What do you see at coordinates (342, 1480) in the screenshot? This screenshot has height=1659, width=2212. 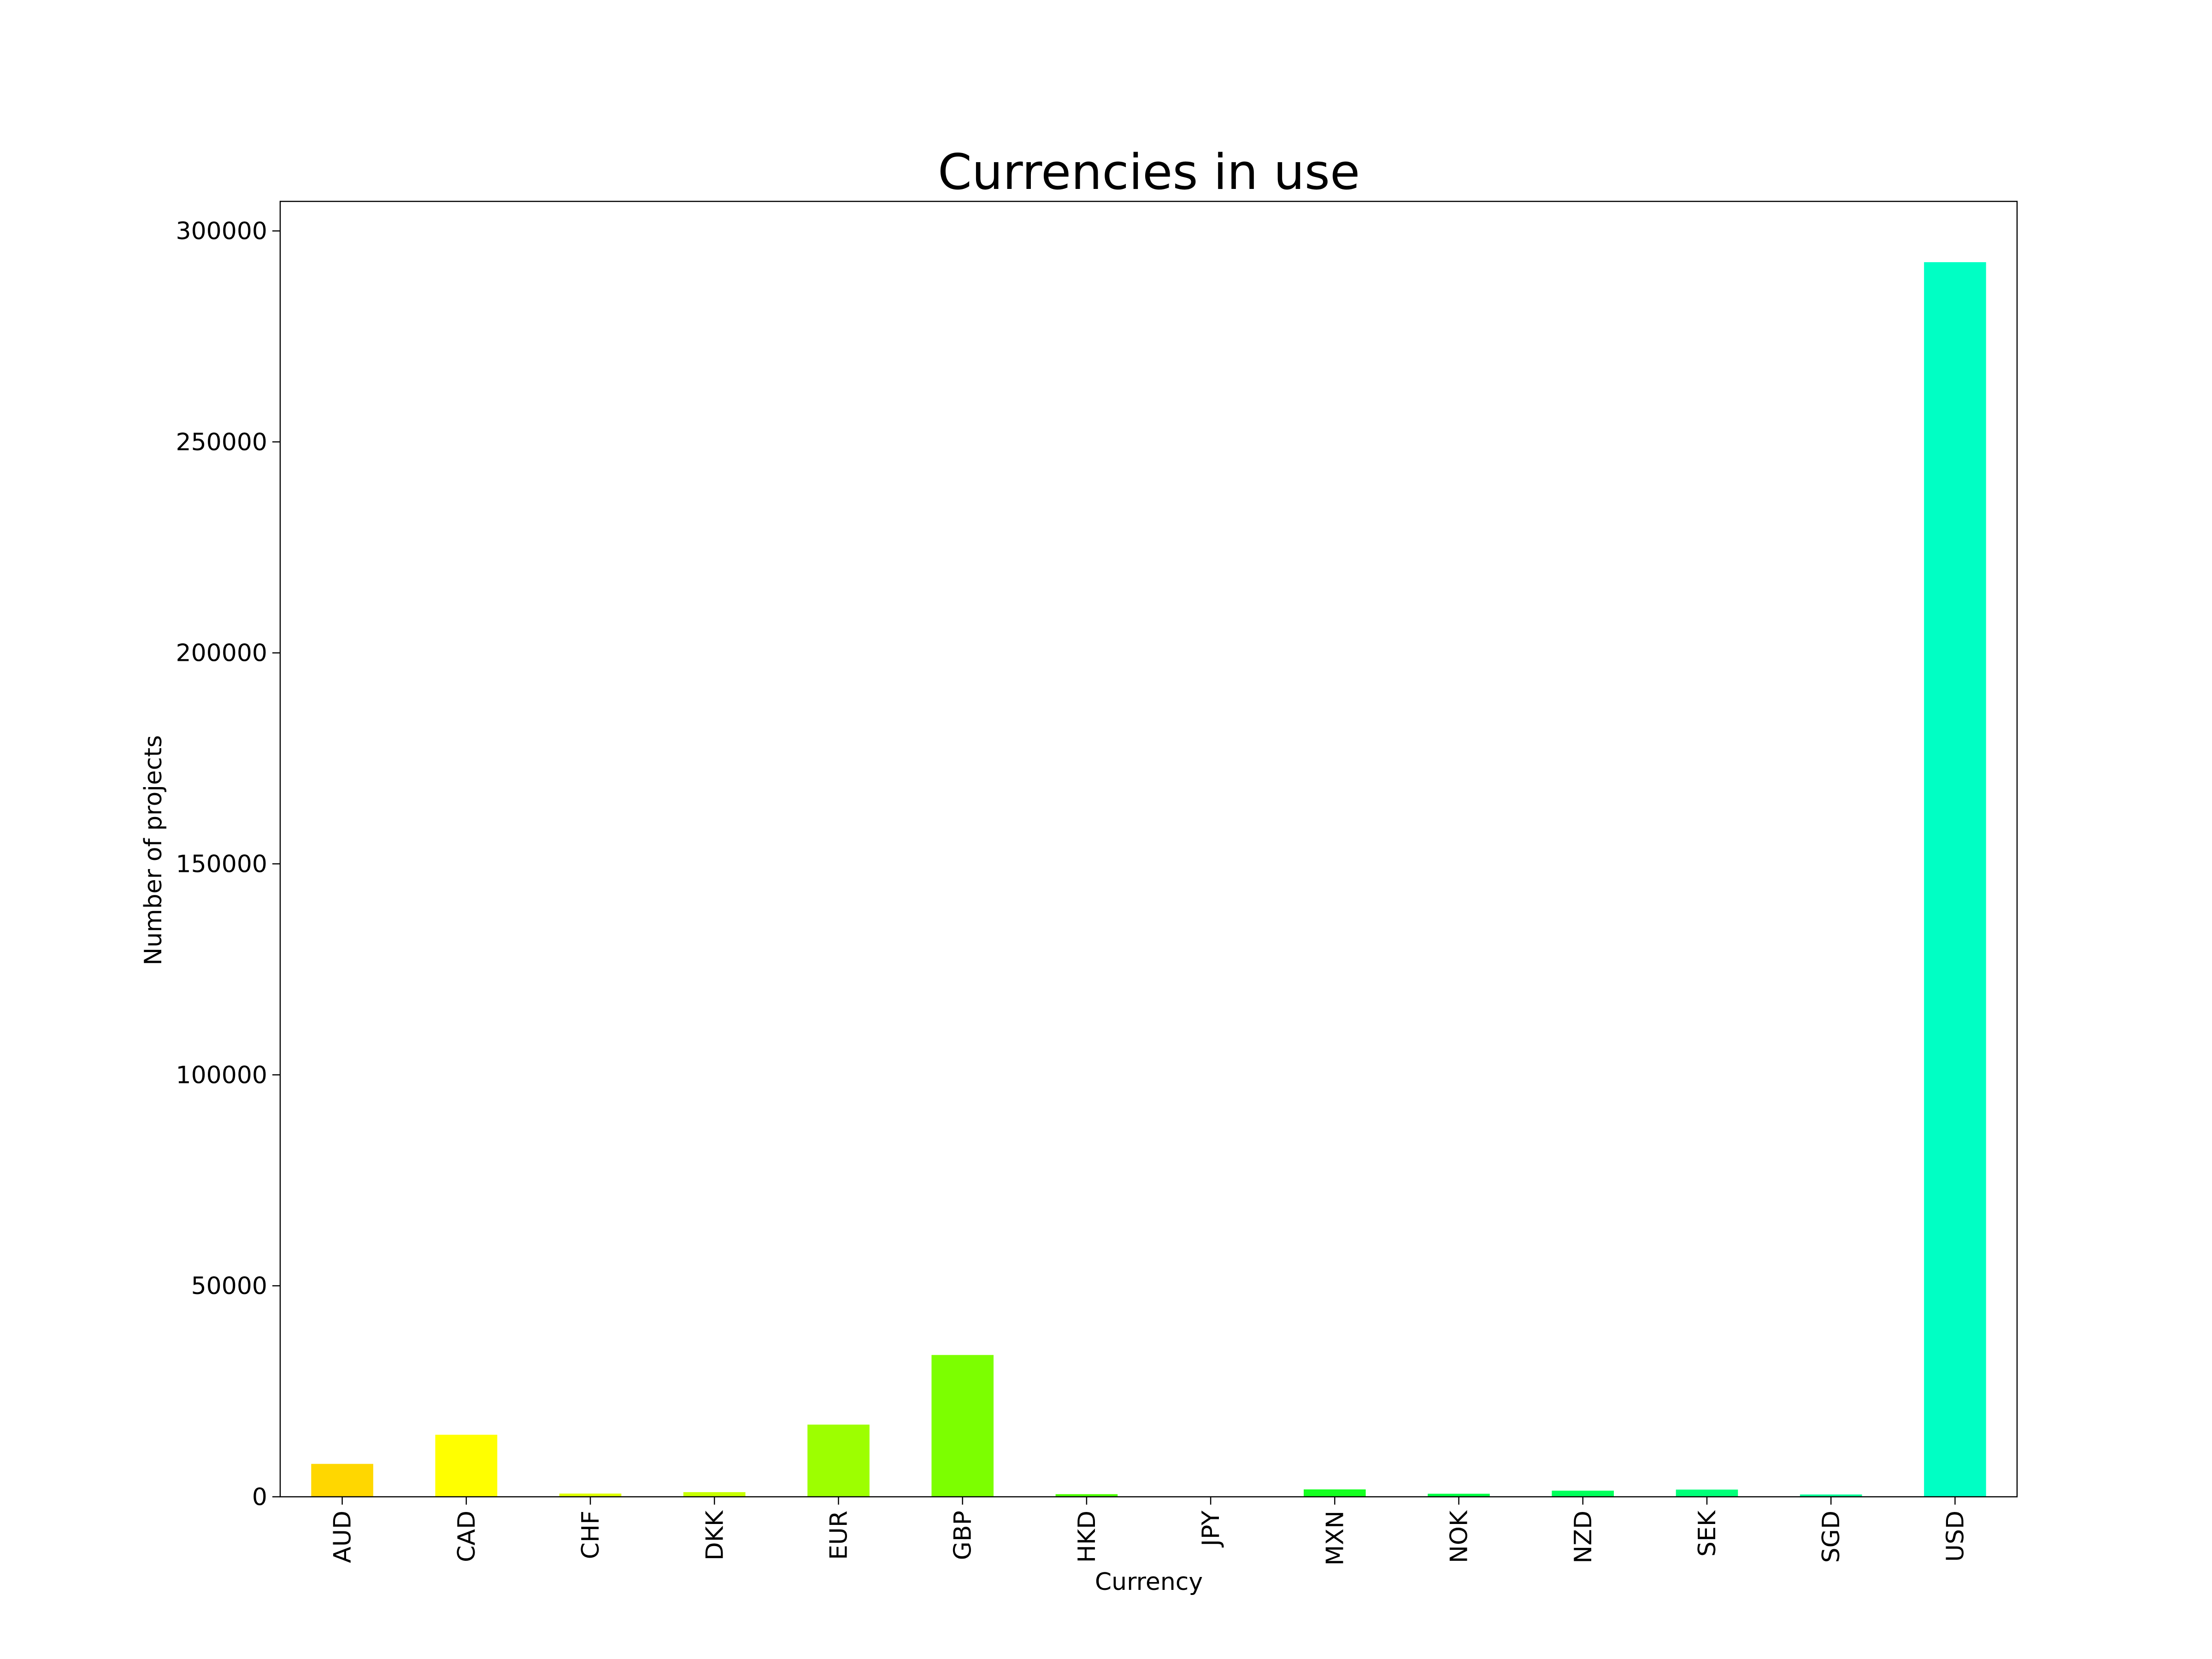 I see `bar-aud` at bounding box center [342, 1480].